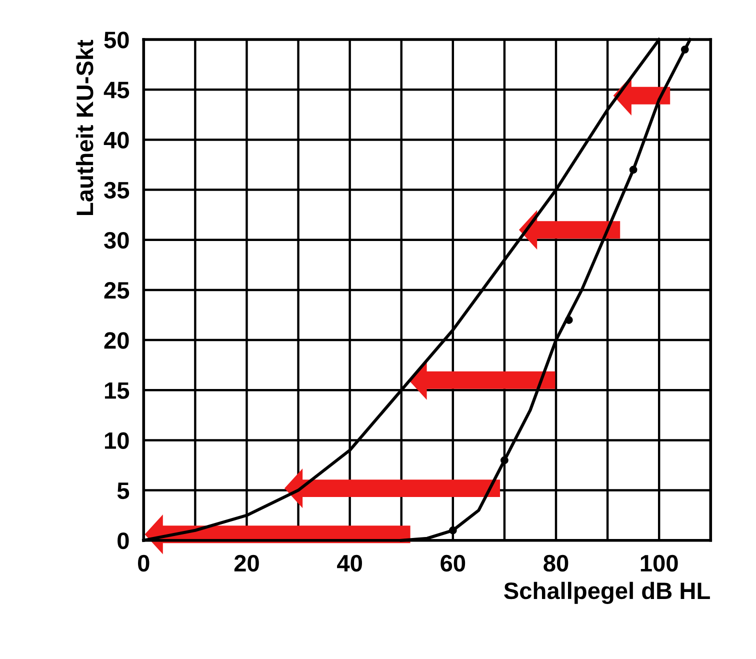  What do you see at coordinates (556, 563) in the screenshot?
I see `x-tick-label: 80` at bounding box center [556, 563].